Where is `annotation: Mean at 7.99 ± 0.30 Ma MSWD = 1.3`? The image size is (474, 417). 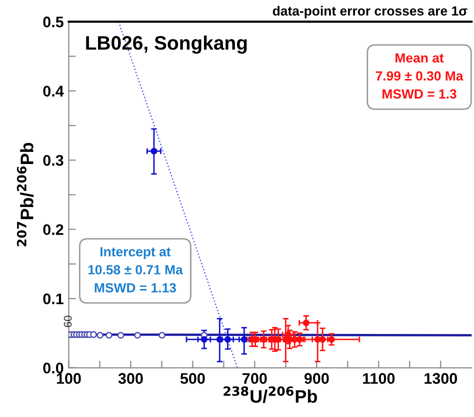 annotation: Mean at 7.99 ± 0.30 Ma MSWD = 1.3 is located at coordinates (420, 76).